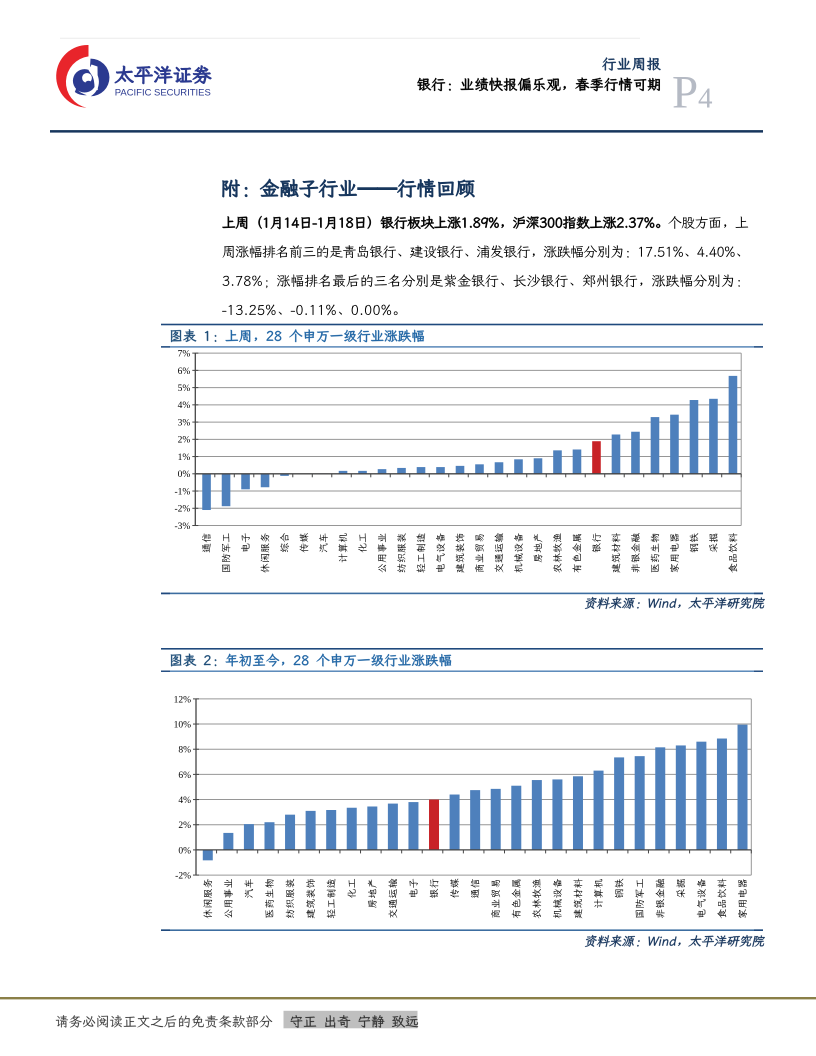 The height and width of the screenshot is (1056, 816). What do you see at coordinates (184, 458) in the screenshot?
I see `svg-text: 1%` at bounding box center [184, 458].